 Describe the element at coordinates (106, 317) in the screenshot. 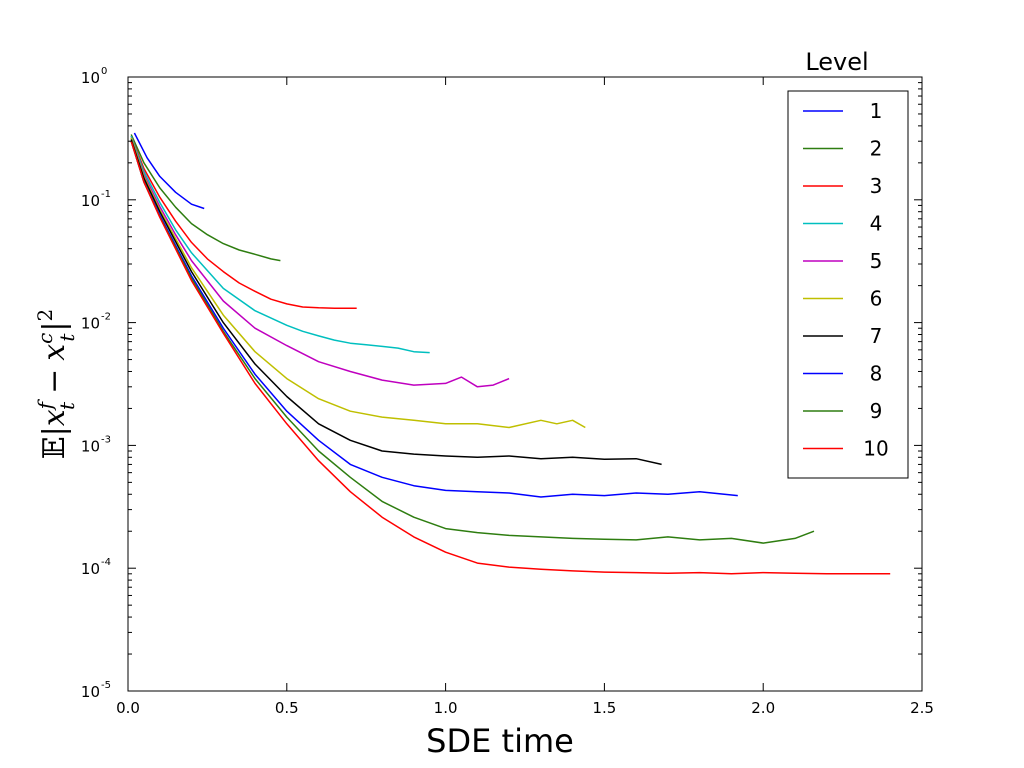

I see `y-tick-exponent: -2` at that location.